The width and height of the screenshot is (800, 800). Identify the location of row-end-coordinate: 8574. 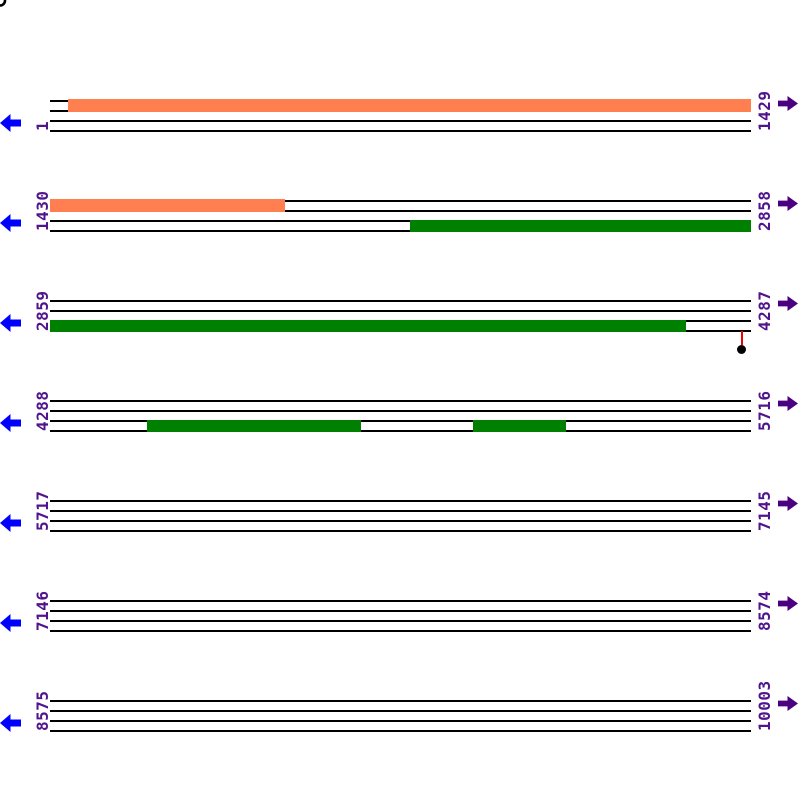
(764, 610).